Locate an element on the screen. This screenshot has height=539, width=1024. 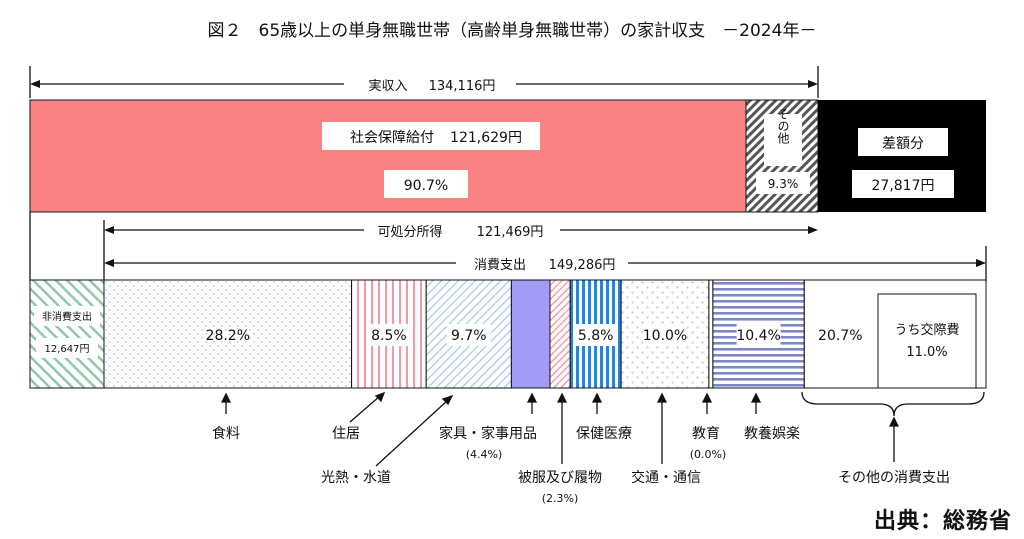
label-furniture-pct: (4.4%) is located at coordinates (484, 454).